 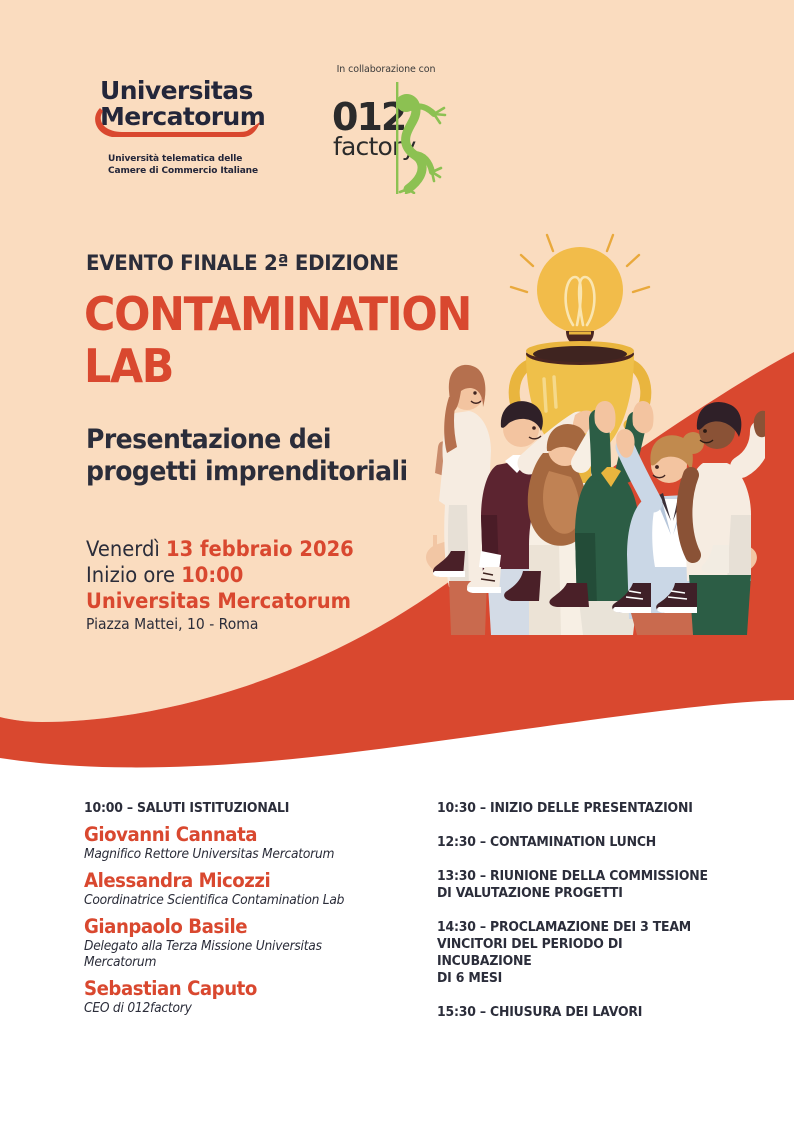 I want to click on event-time: 10:00, so click(x=212, y=574).